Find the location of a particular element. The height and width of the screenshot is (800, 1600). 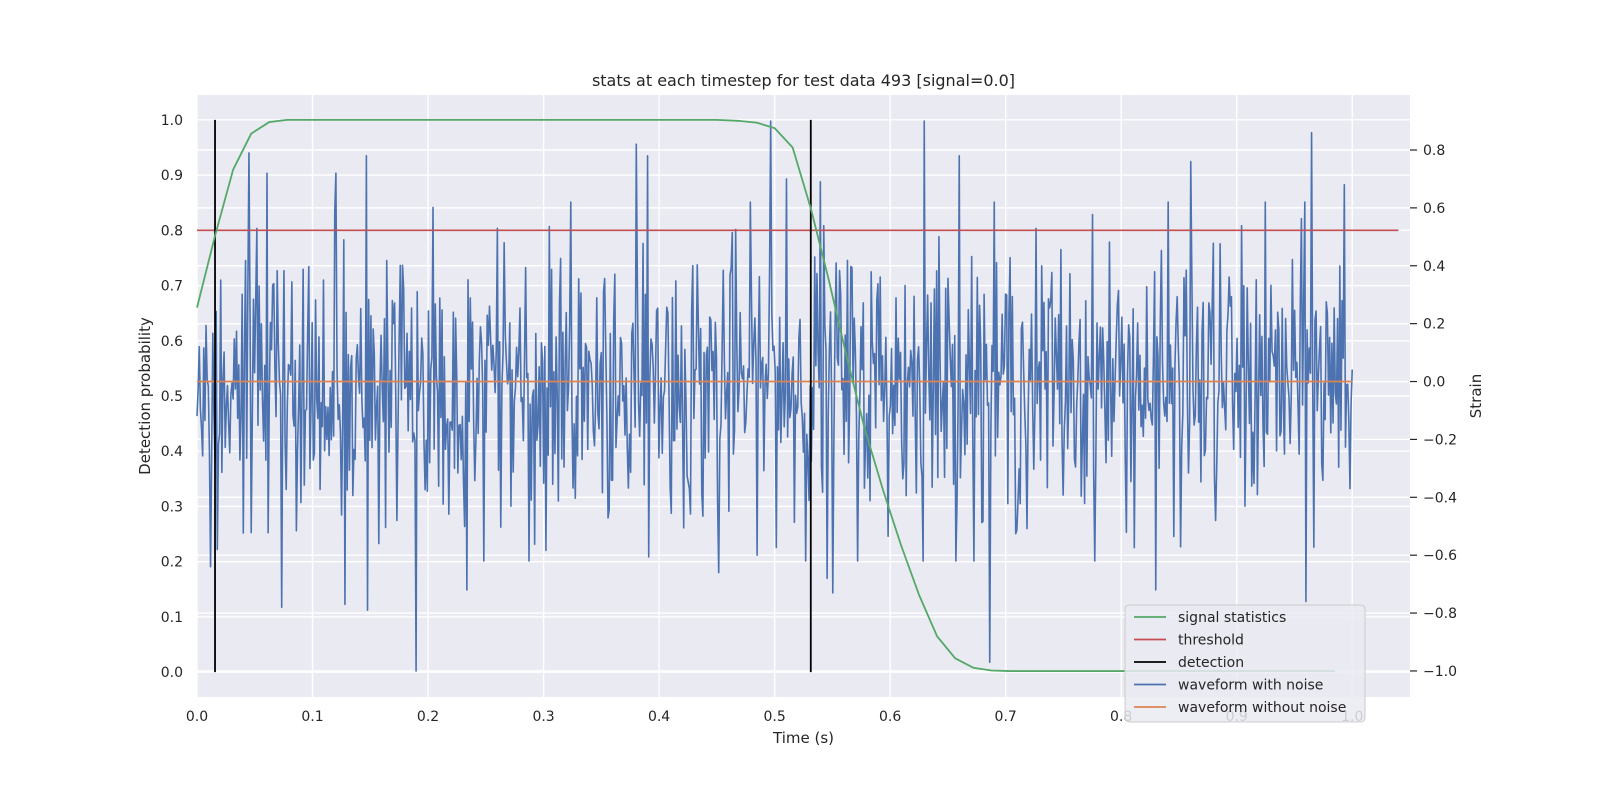

y-tick-label-1: 0.1 is located at coordinates (172, 618).